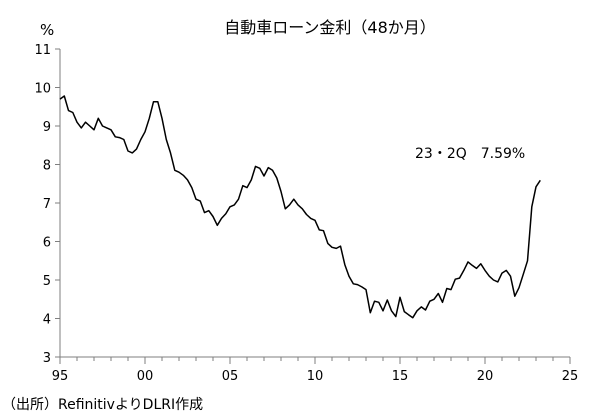  What do you see at coordinates (47, 281) in the screenshot?
I see `y-tick-label: 5` at bounding box center [47, 281].